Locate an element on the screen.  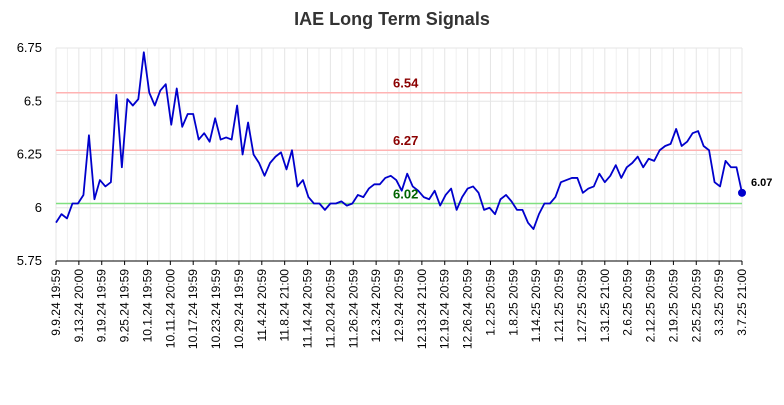
x-tick-label: 9.13.24 20:00 is located at coordinates (79, 306).